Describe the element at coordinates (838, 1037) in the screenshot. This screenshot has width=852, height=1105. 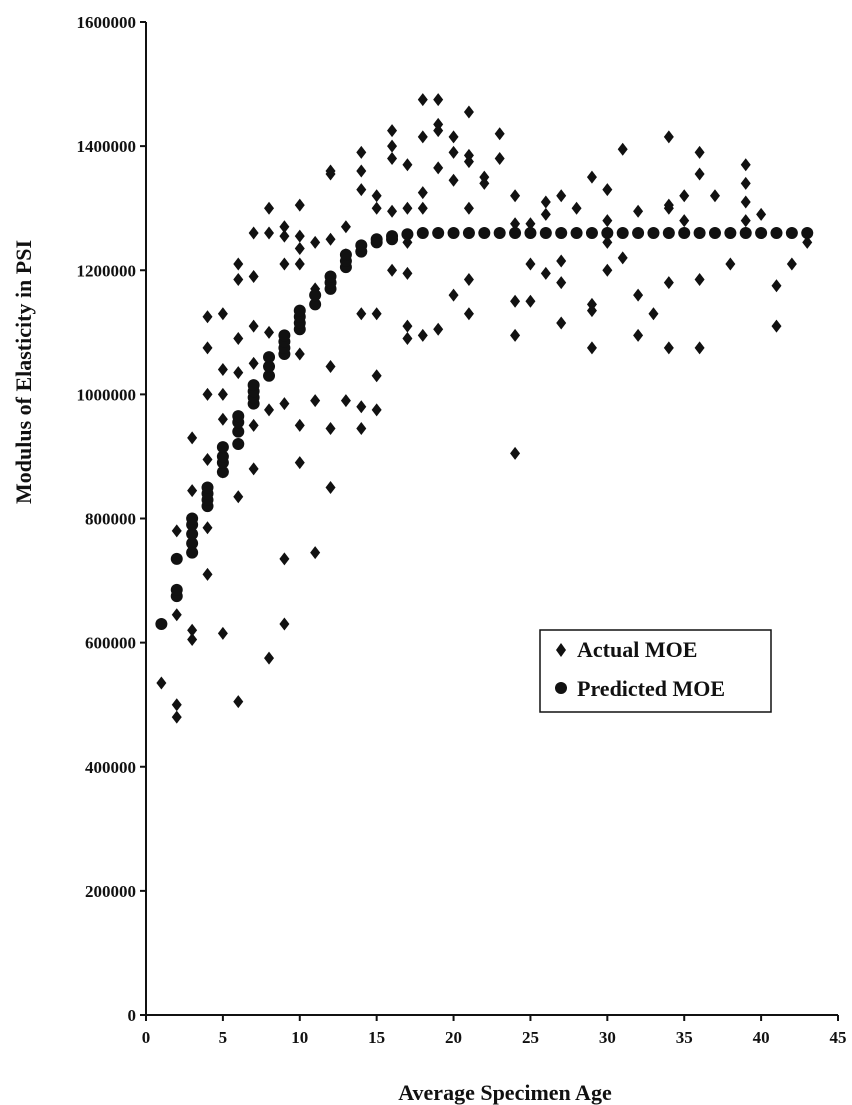
I see `x-tick-label: 45` at that location.